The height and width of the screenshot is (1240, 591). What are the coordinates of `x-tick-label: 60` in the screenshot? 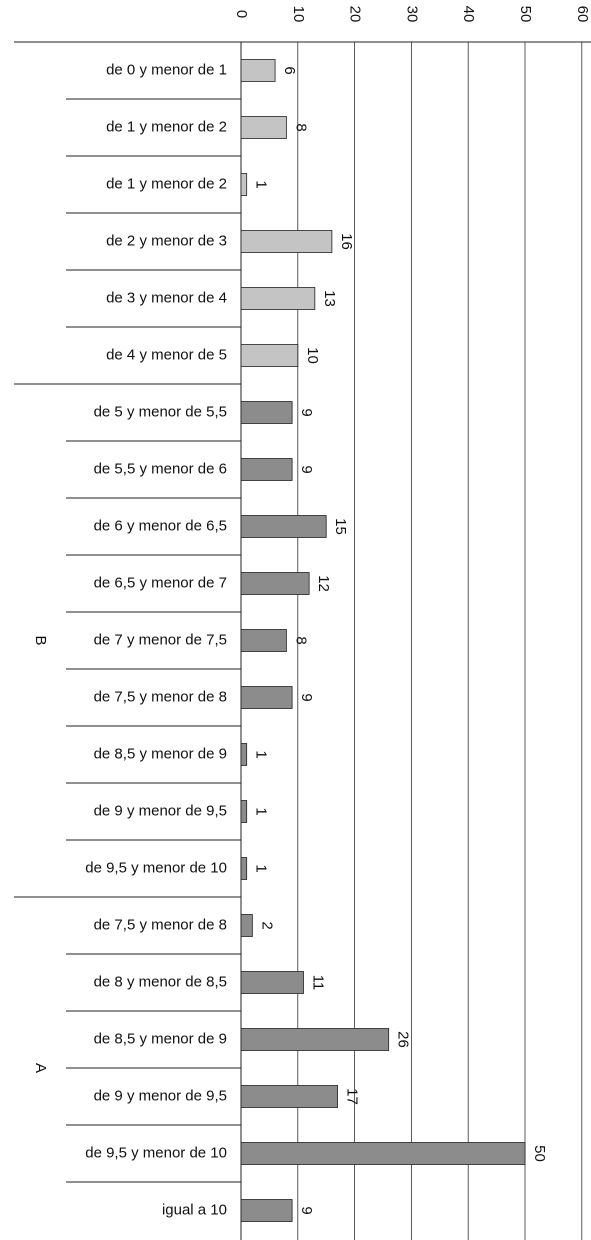 It's located at (582, 14).